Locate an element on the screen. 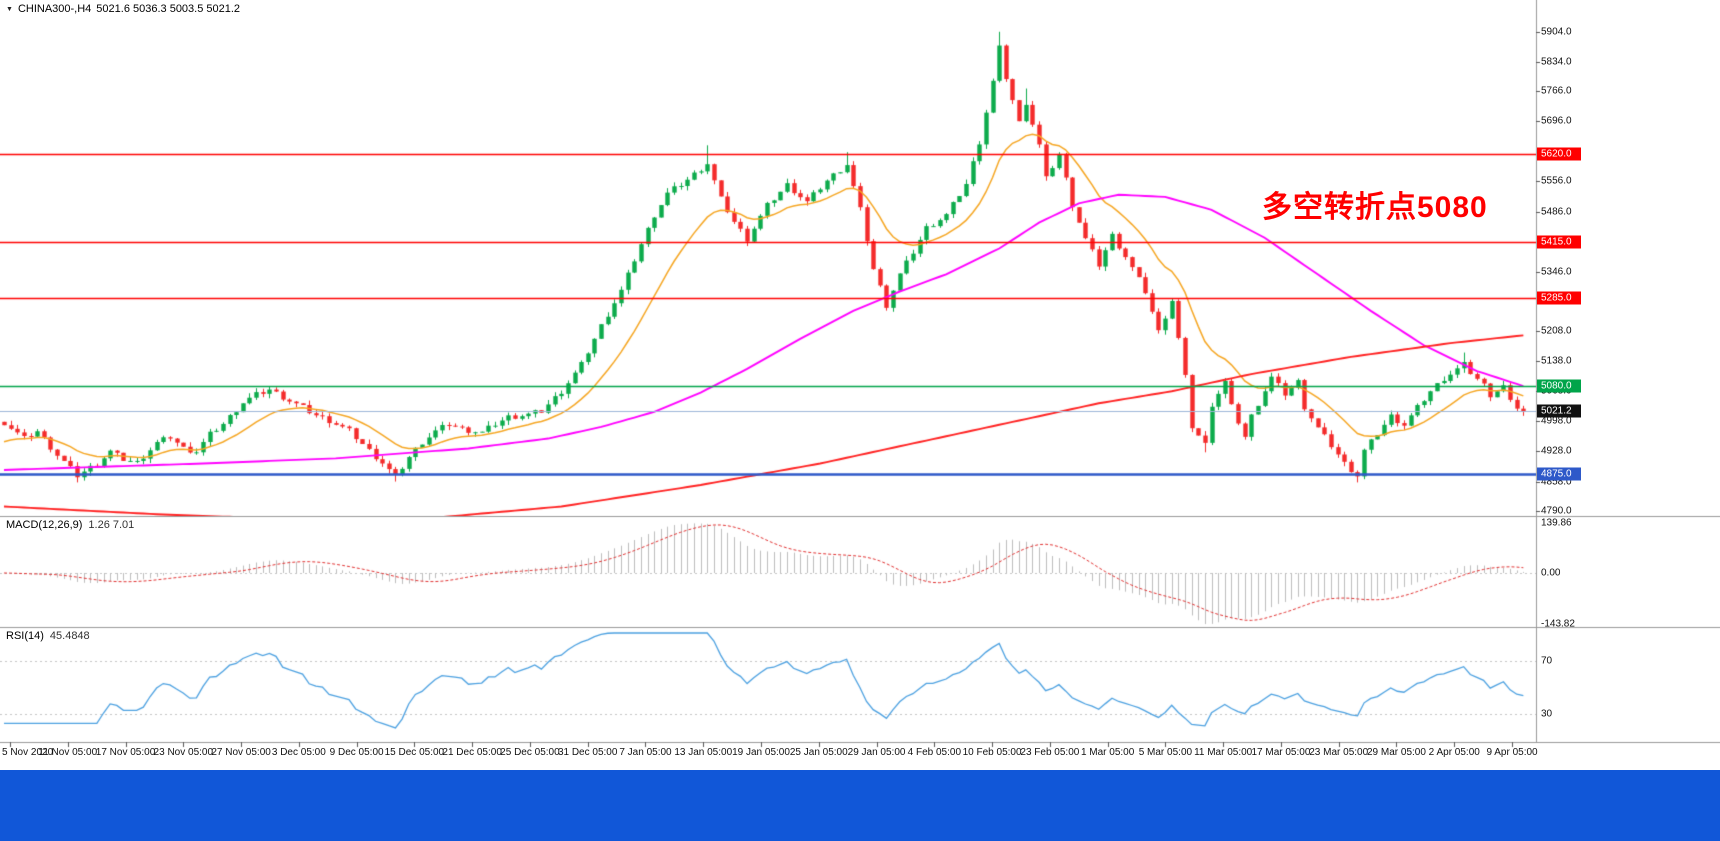  symbol-timeframe-label: CHINA300-,H4 is located at coordinates (54, 9).